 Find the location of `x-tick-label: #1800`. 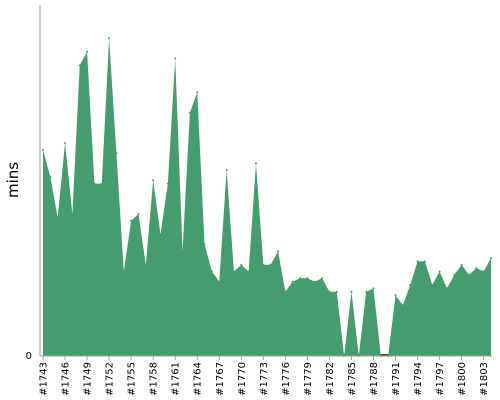

x-tick-label: #1800 is located at coordinates (462, 379).